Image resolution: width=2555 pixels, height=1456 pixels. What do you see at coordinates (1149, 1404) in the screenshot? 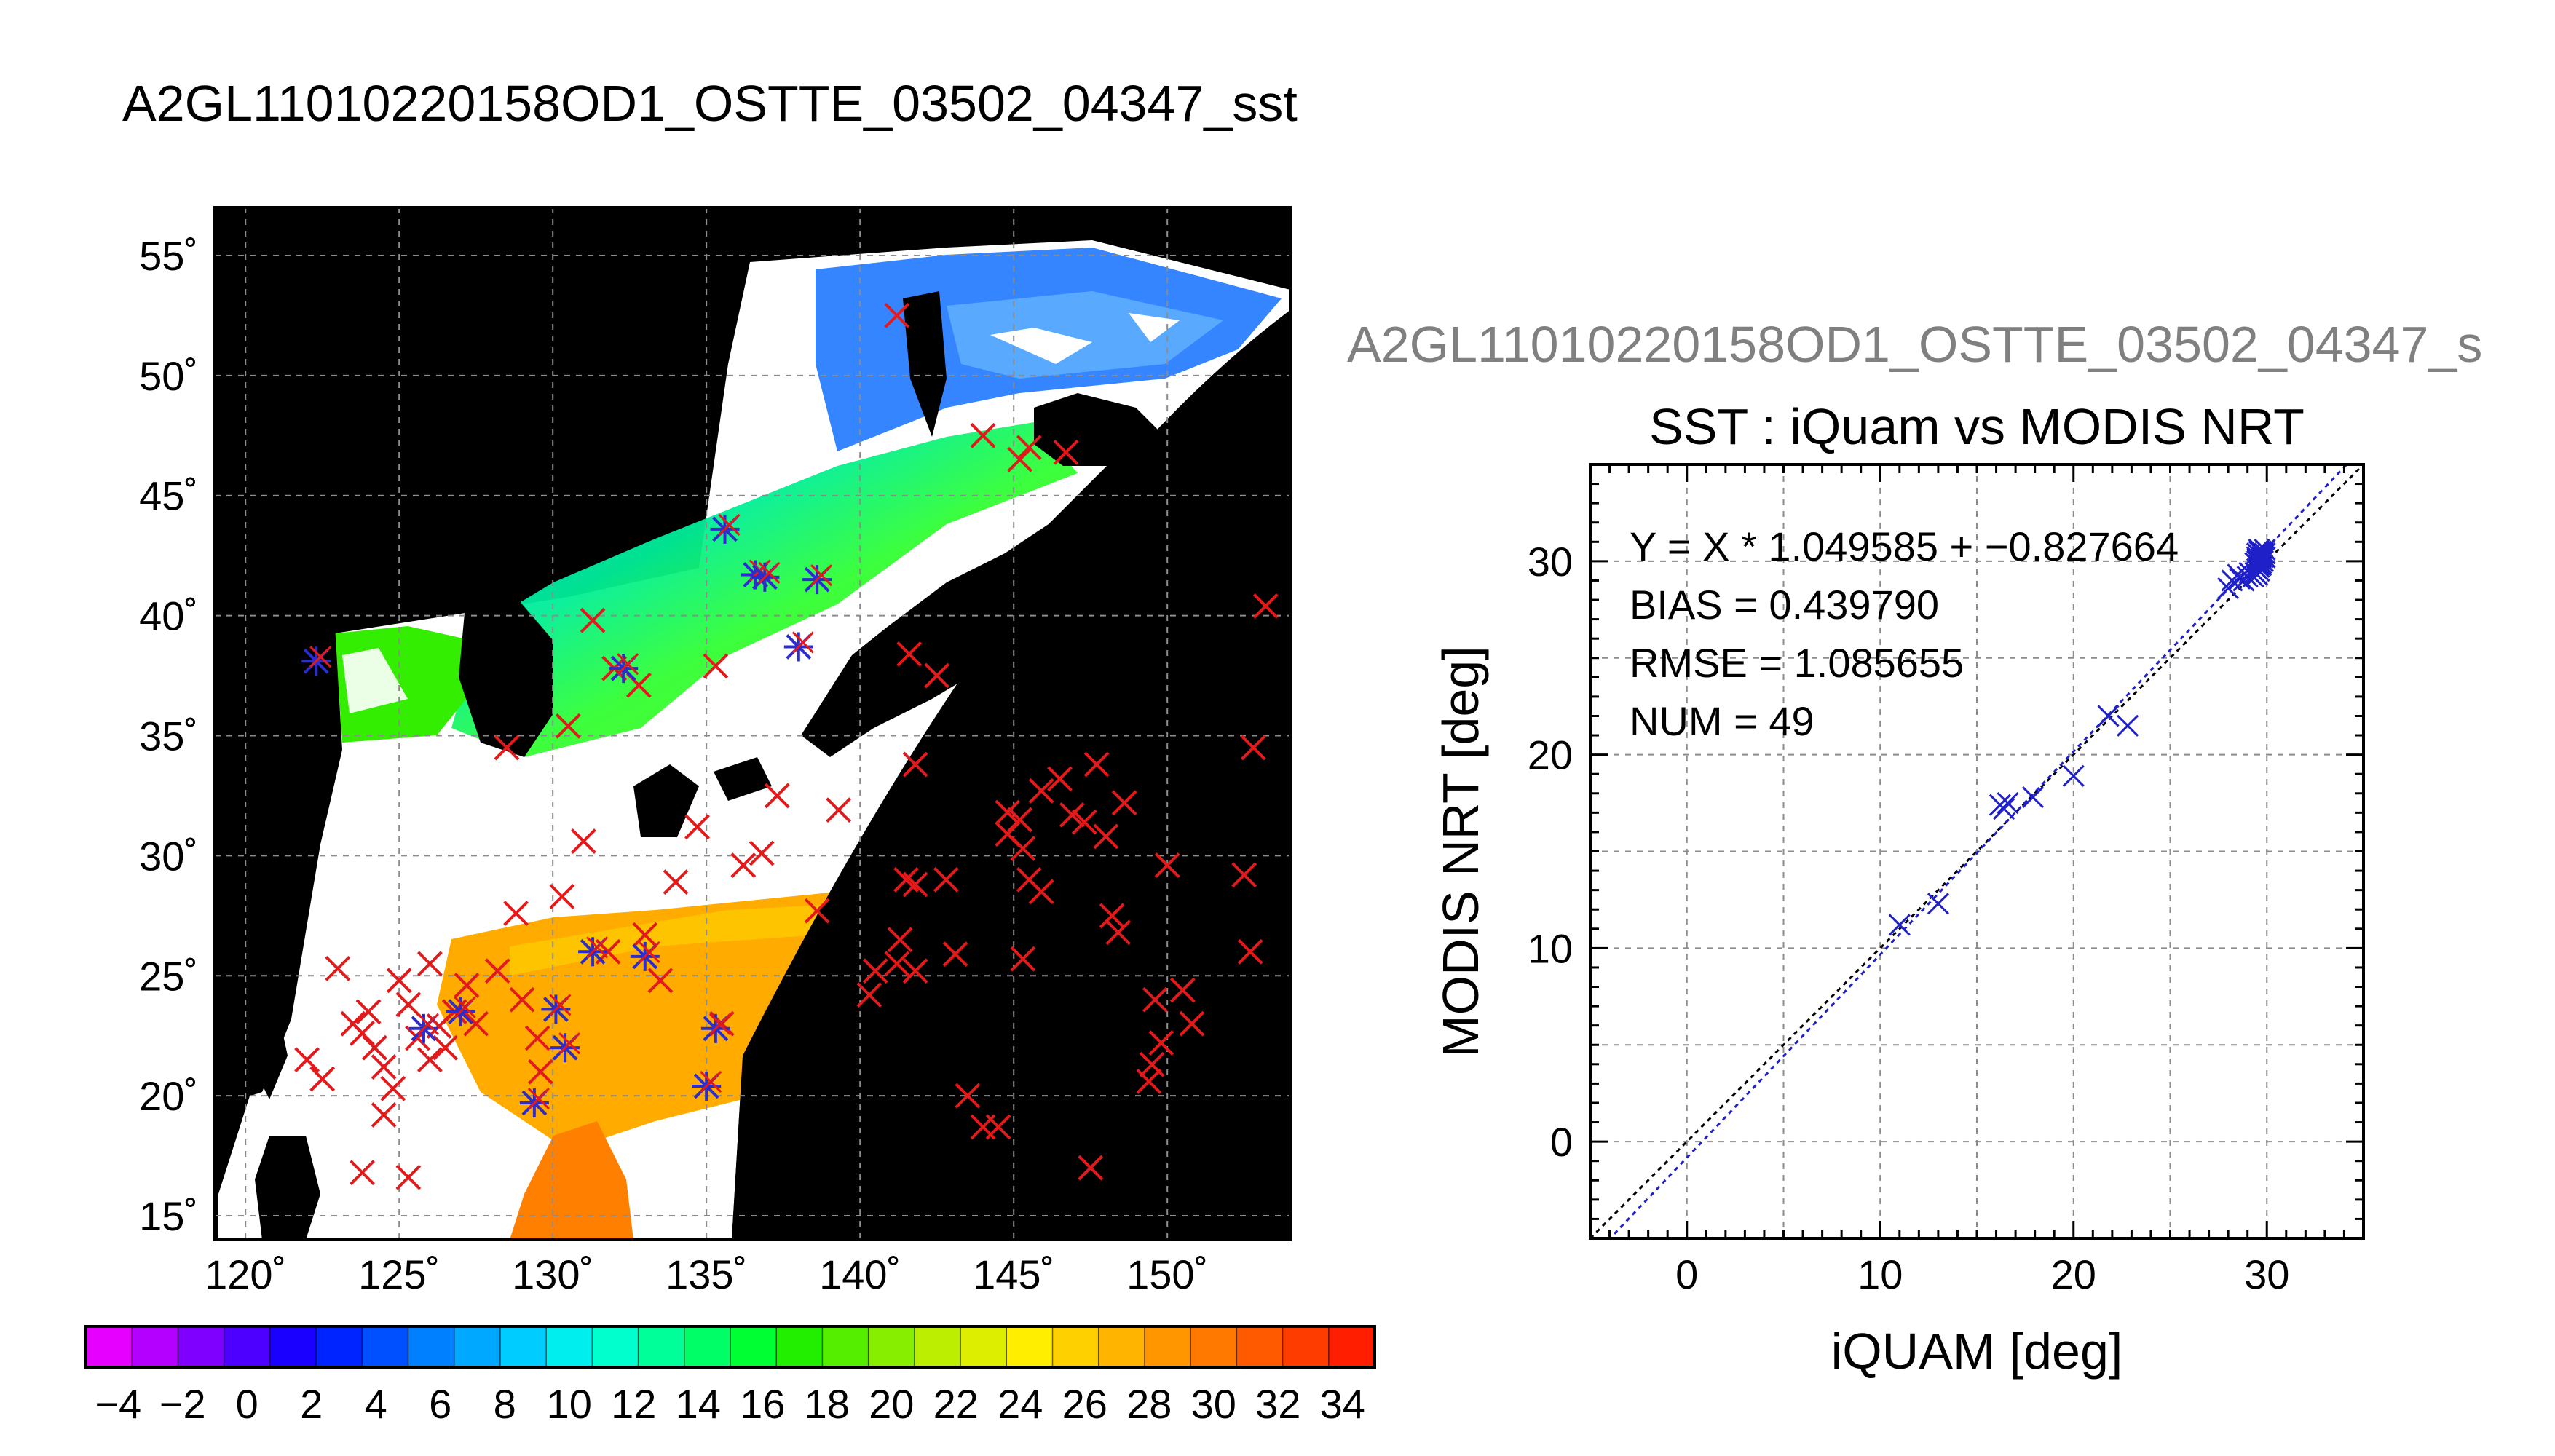
I see `colorbar-tick-label: 28` at bounding box center [1149, 1404].